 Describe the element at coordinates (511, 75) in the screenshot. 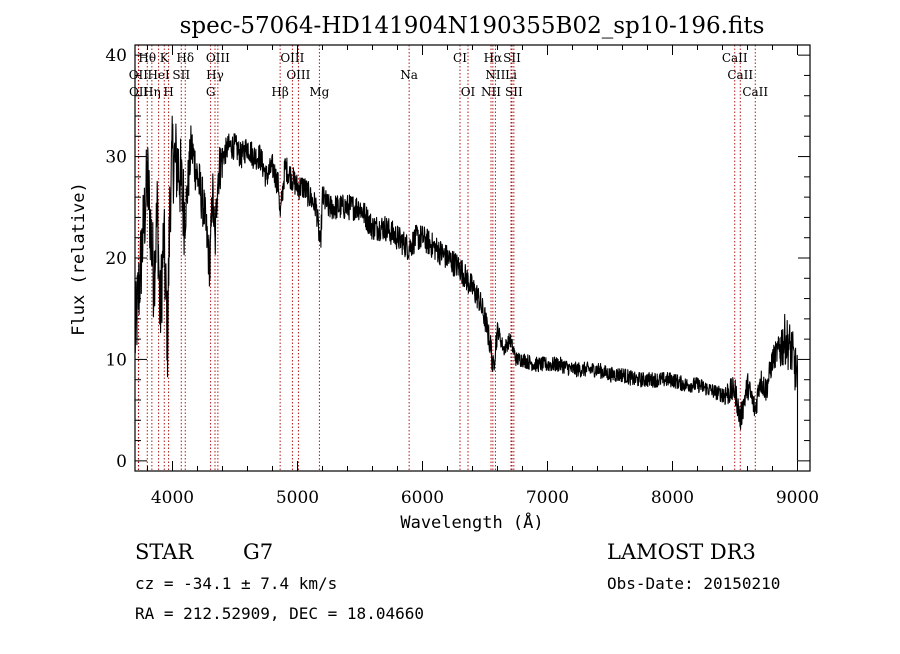

I see `spectral-line-label: Li` at that location.